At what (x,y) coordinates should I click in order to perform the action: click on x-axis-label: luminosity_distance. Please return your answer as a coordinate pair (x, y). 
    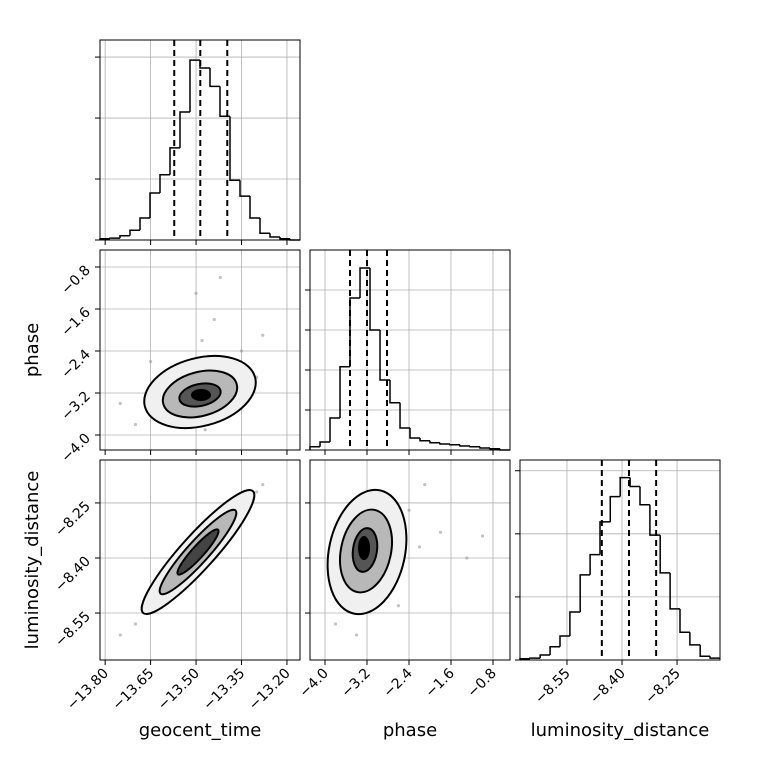
    Looking at the image, I should click on (620, 730).